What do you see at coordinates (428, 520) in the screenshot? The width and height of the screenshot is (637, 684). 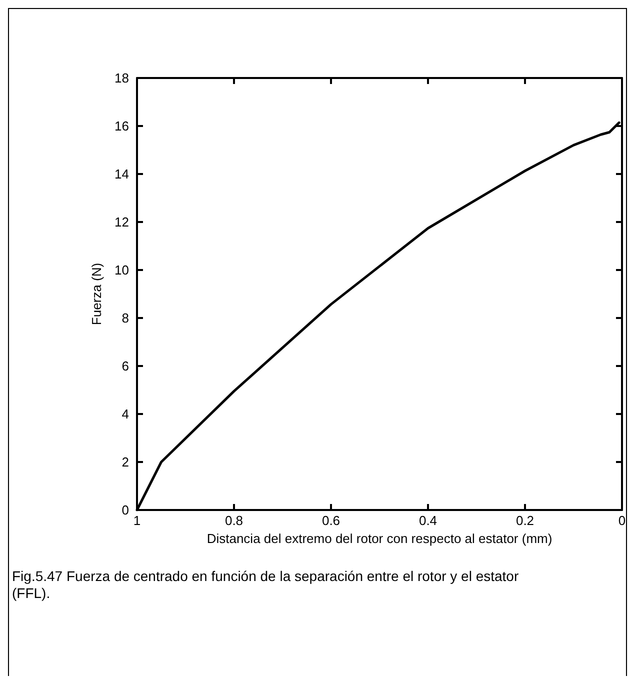 I see `x-tick-label: 0.4` at bounding box center [428, 520].